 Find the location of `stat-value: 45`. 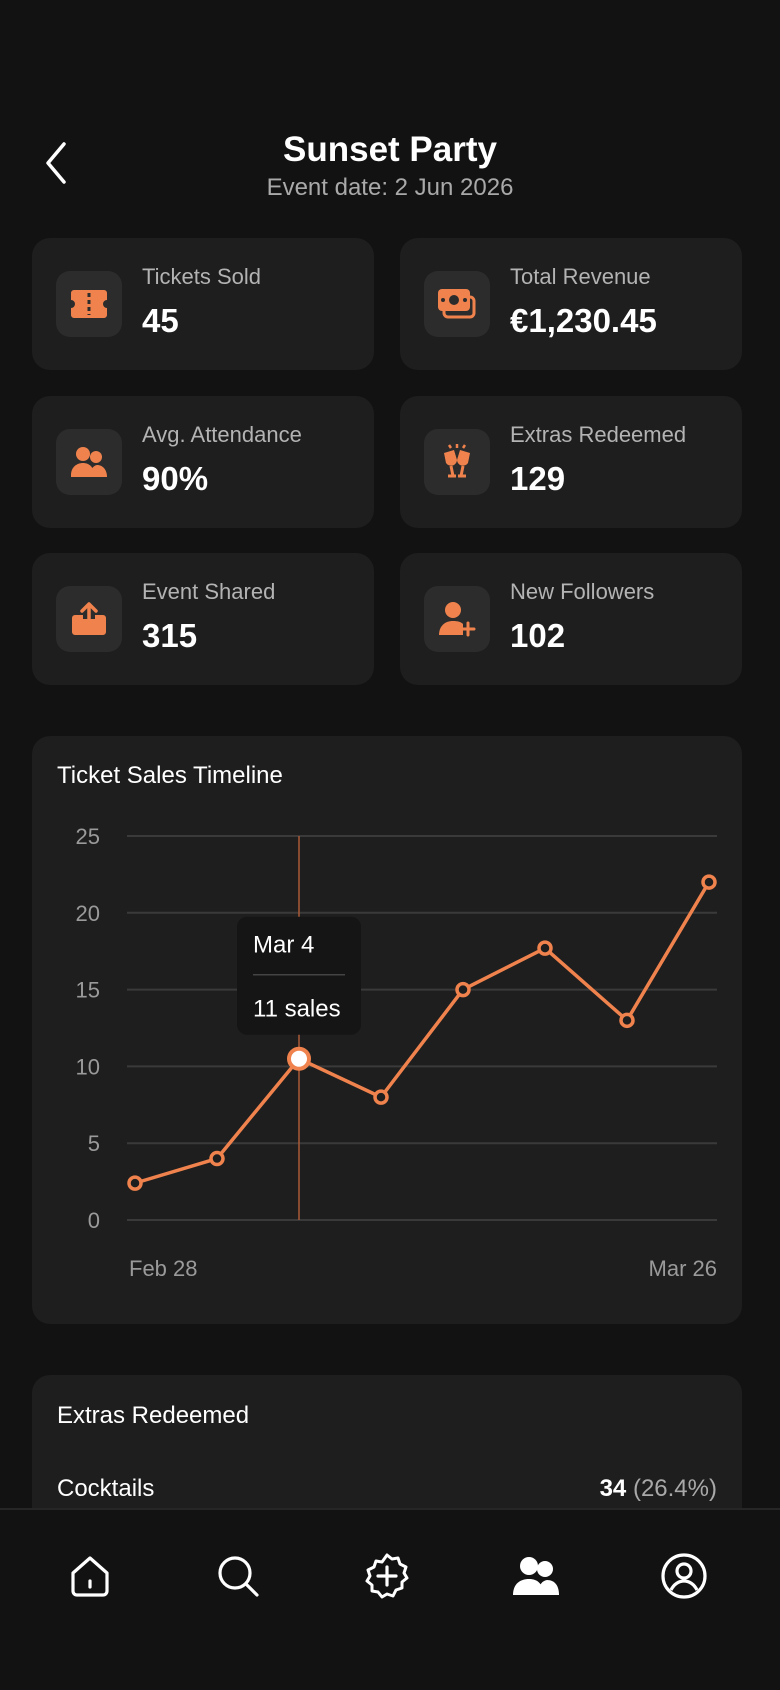

stat-value: 45 is located at coordinates (160, 320).